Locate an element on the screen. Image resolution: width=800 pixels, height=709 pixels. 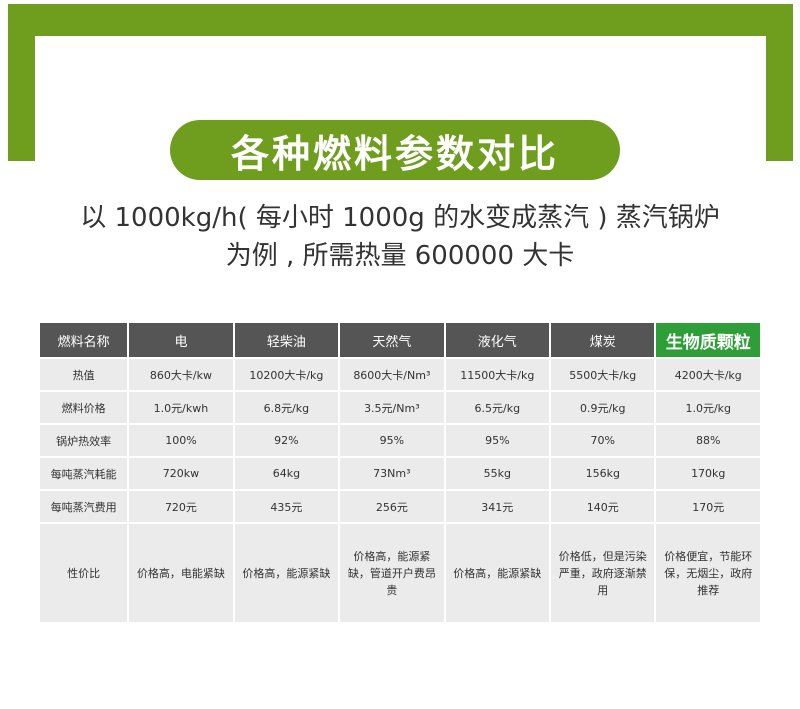
subtitle-line-2: 为例 , 所需热量 600000 大卡 is located at coordinates (400, 256).